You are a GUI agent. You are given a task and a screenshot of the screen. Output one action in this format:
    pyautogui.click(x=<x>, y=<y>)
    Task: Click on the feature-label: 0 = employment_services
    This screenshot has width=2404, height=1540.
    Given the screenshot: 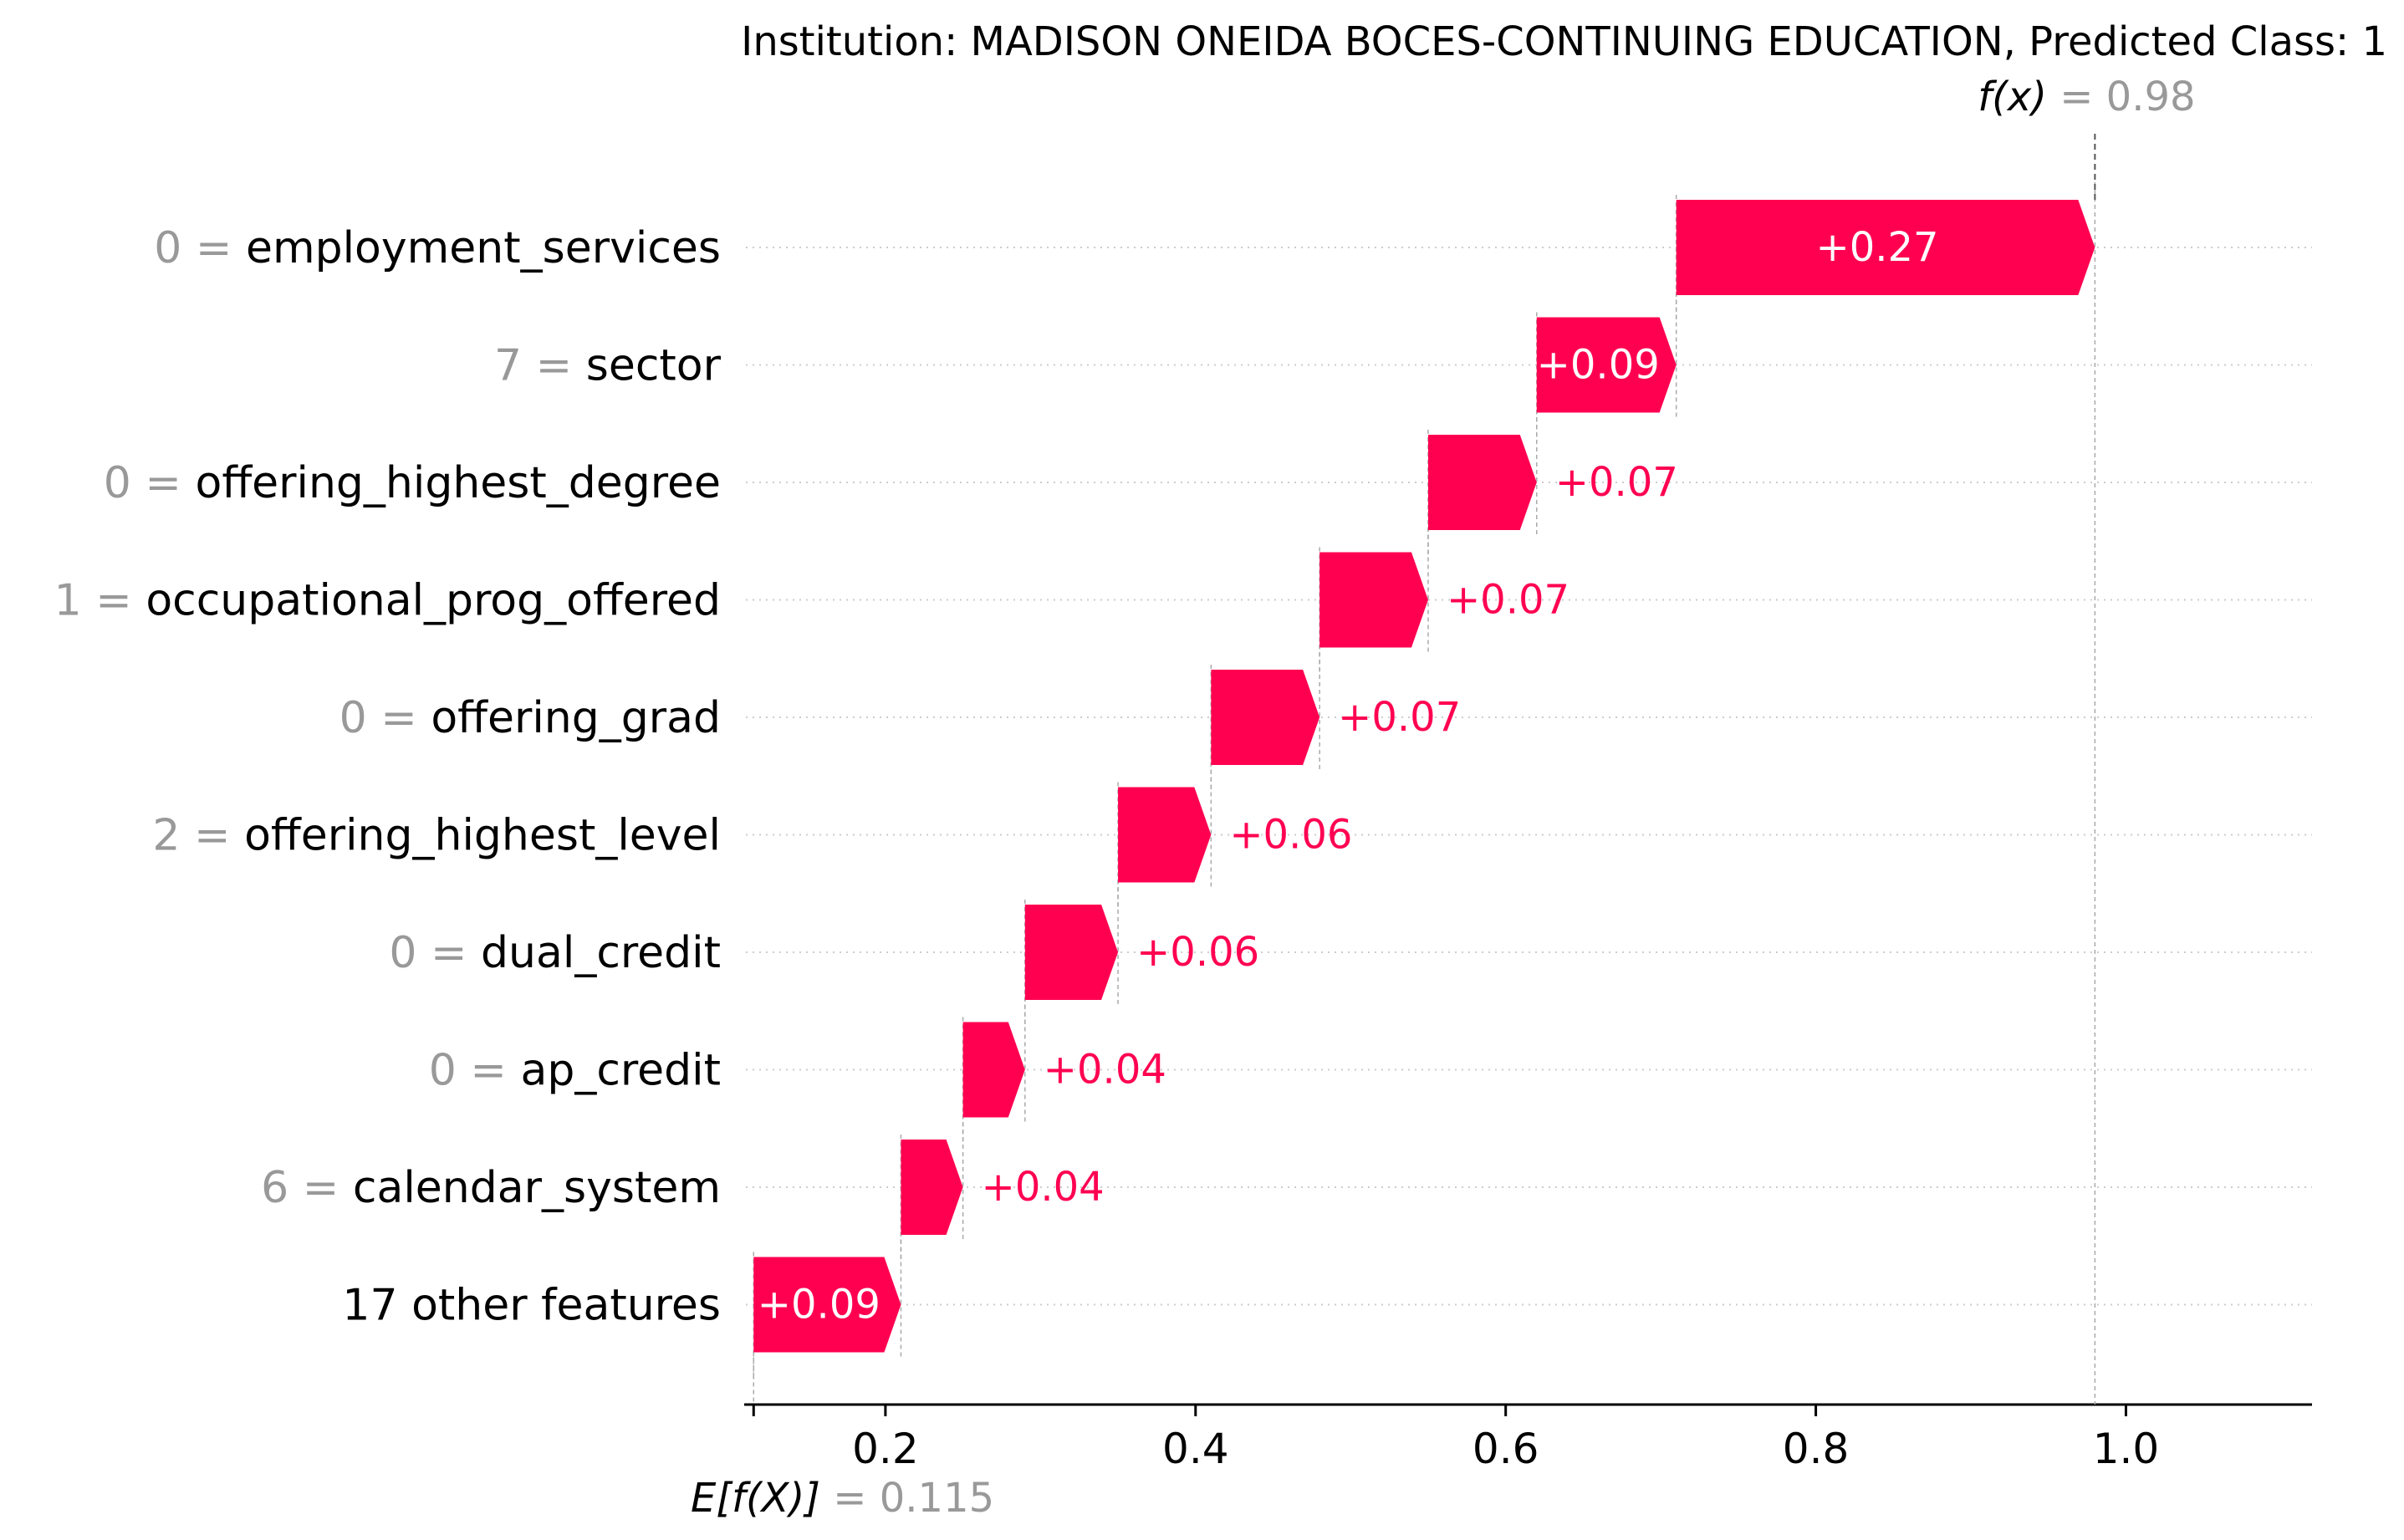 What is the action you would take?
    pyautogui.click(x=437, y=248)
    